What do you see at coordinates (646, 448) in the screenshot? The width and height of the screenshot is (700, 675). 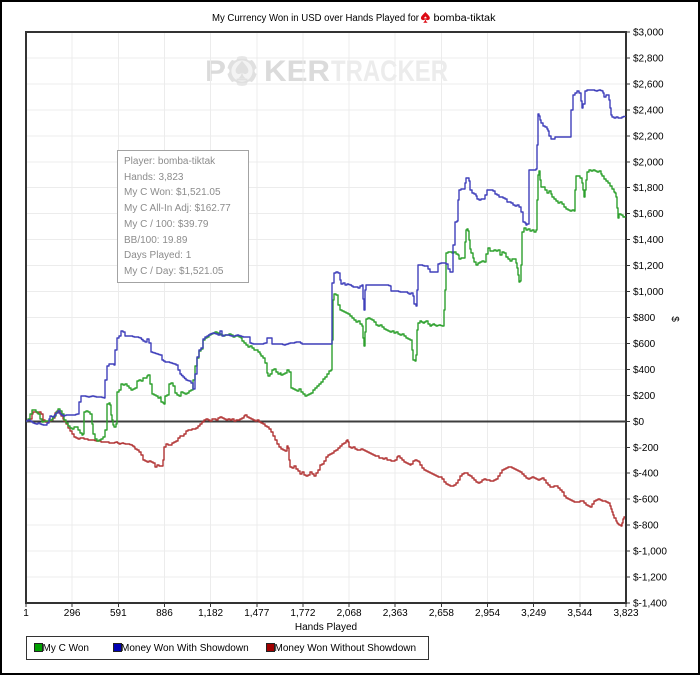 I see `svg-text: $-200` at bounding box center [646, 448].